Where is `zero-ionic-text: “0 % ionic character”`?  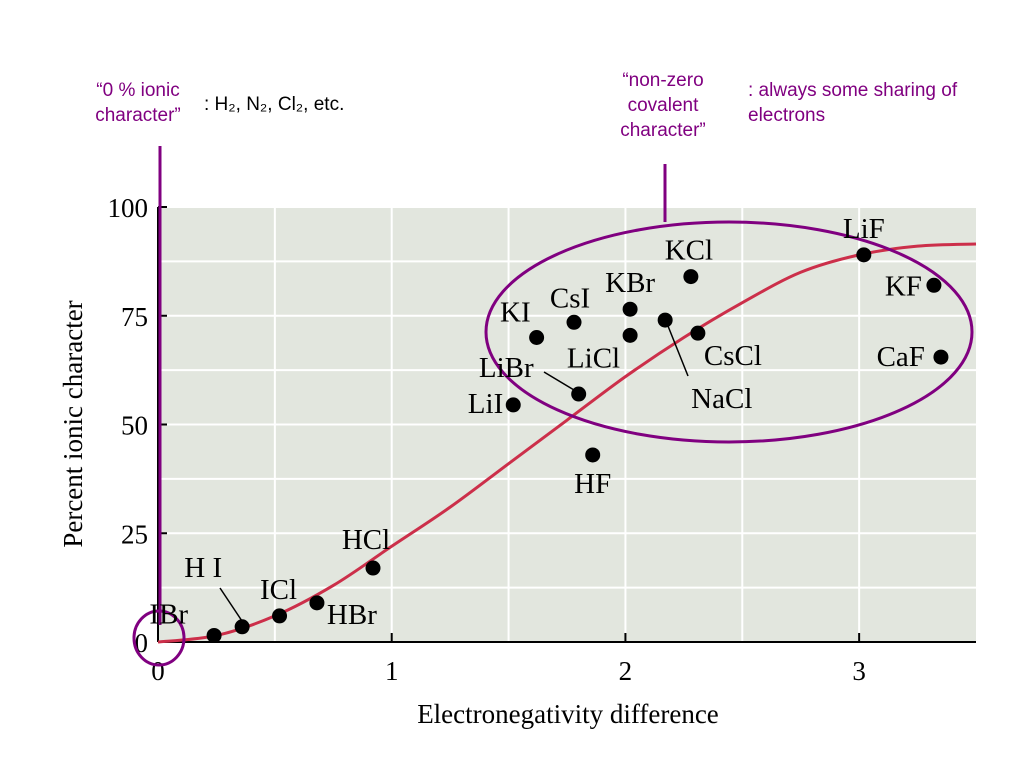 zero-ionic-text: “0 % ionic character” is located at coordinates (138, 103).